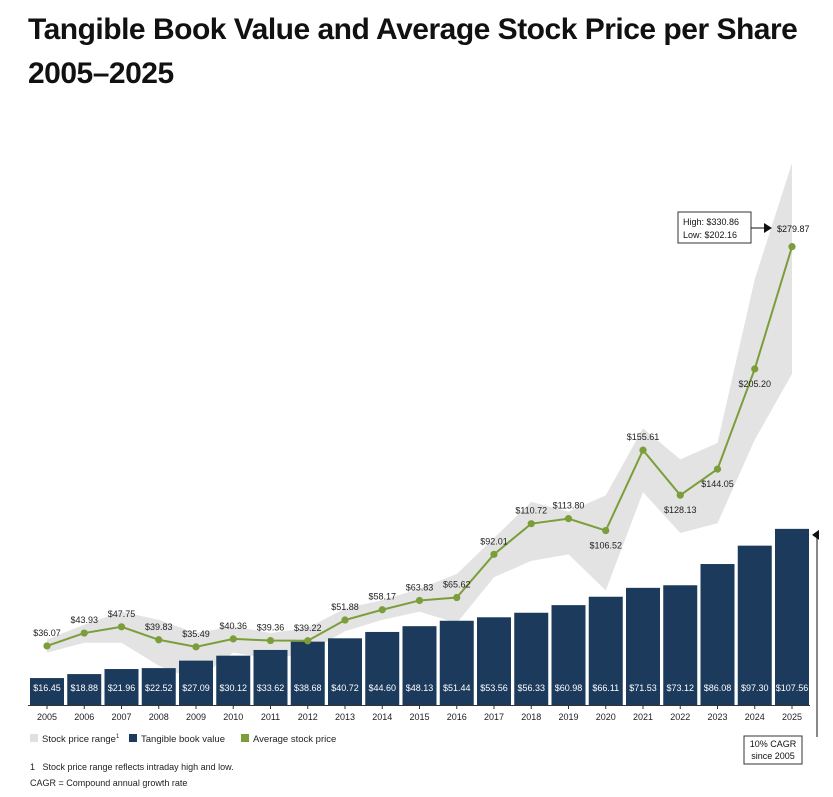 The height and width of the screenshot is (797, 833). Describe the element at coordinates (605, 546) in the screenshot. I see `stock-price-label: $106.52` at that location.